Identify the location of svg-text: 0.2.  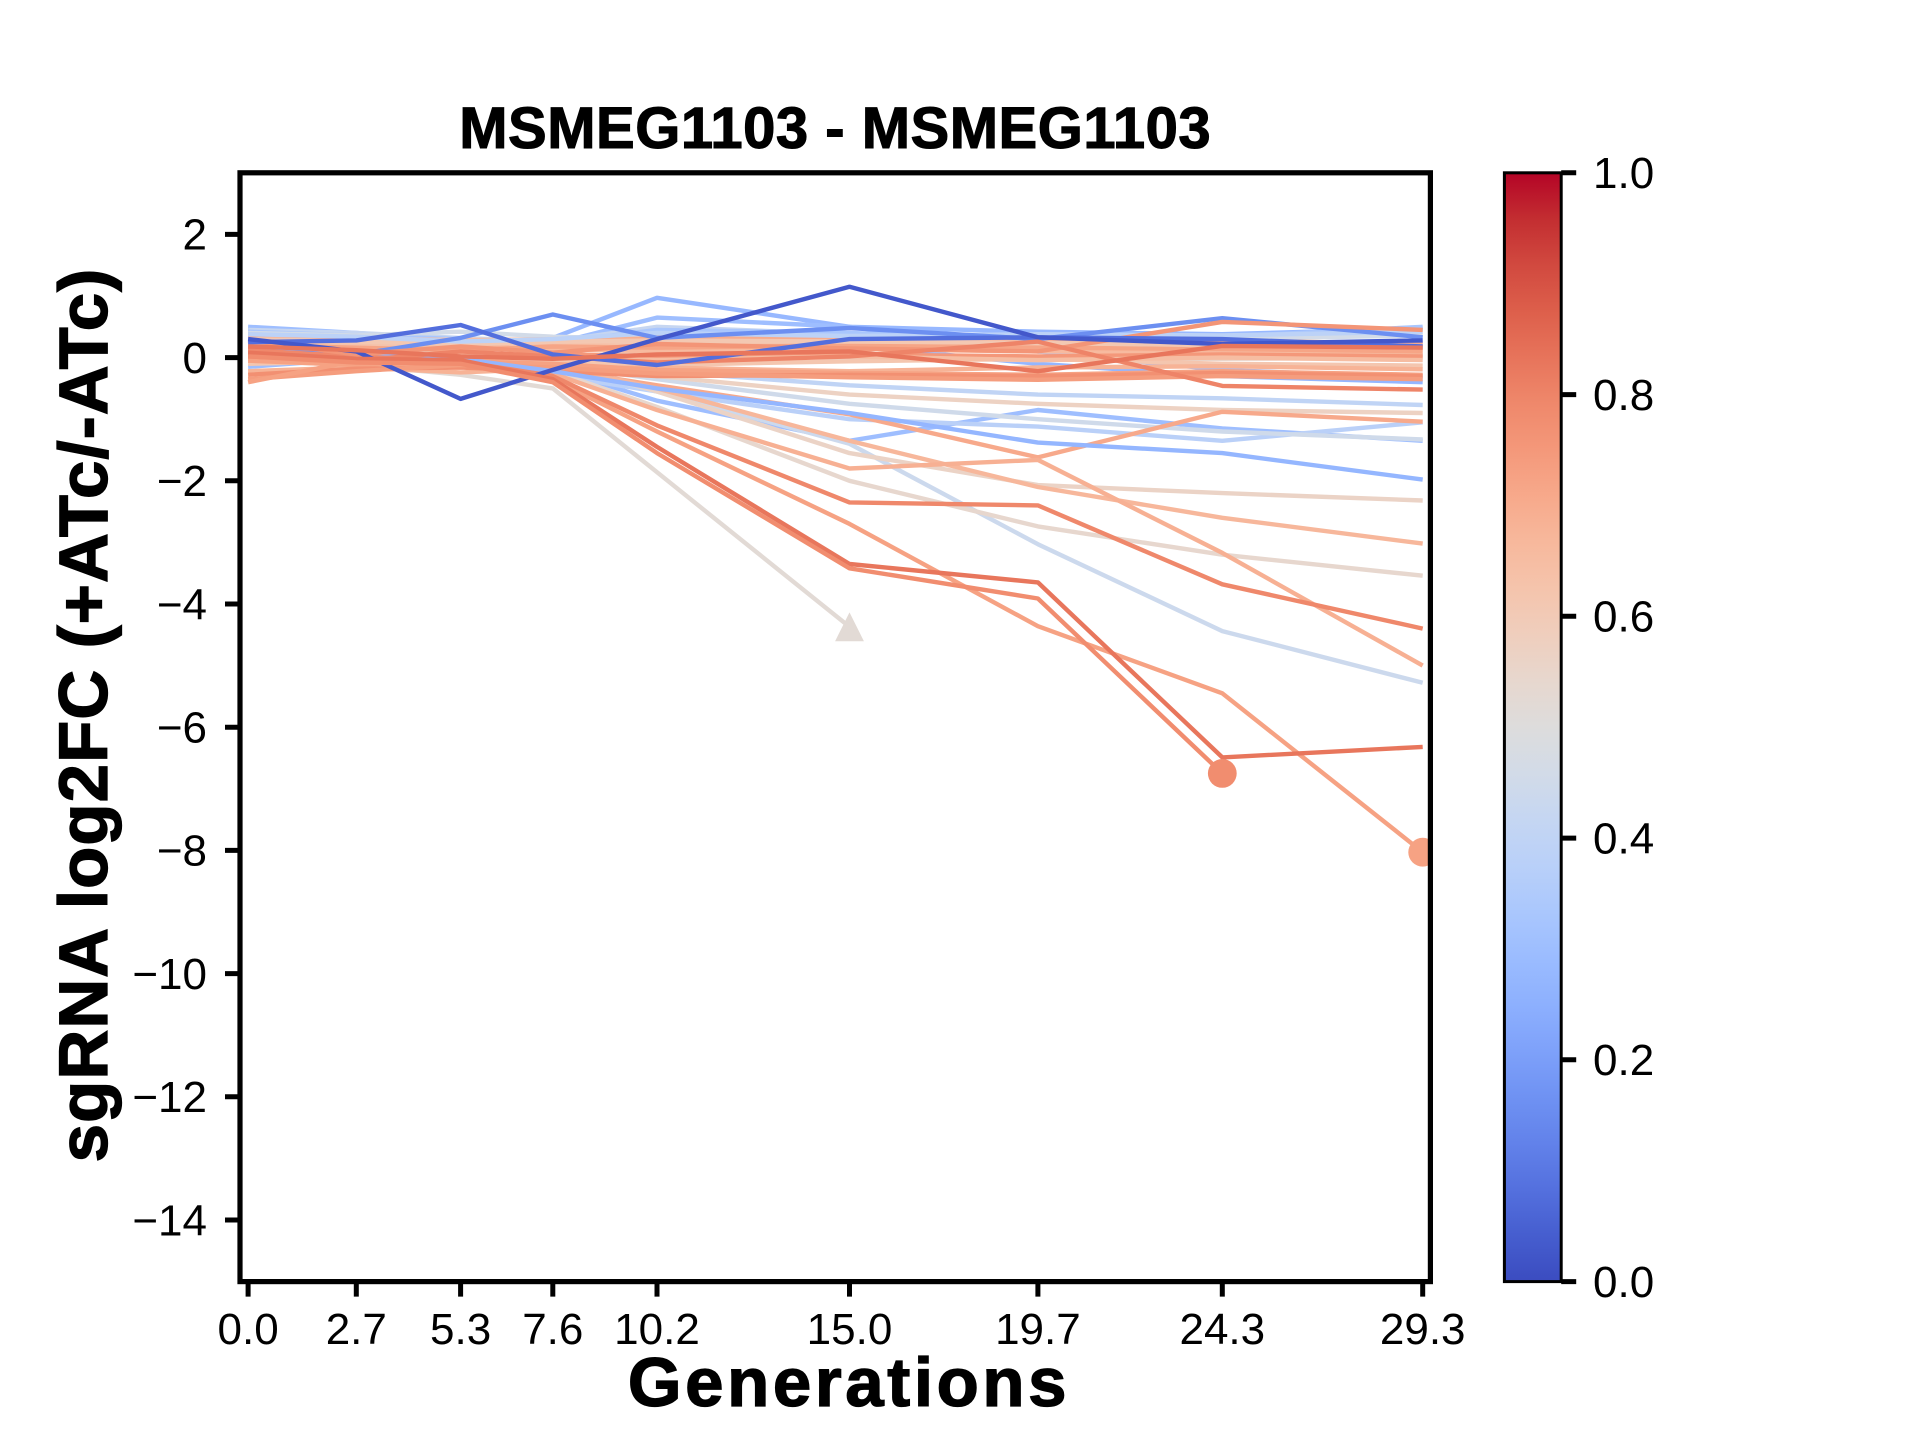
(1623, 1060).